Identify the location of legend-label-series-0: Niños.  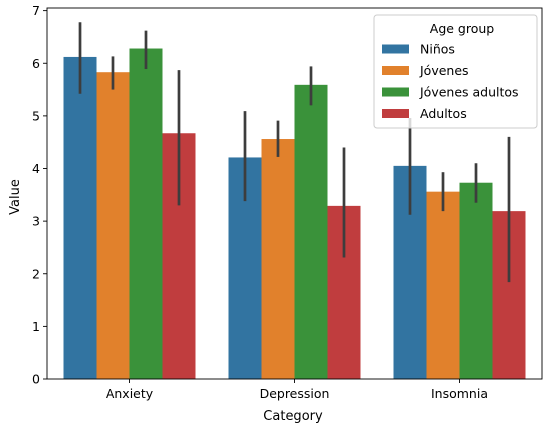
(437, 49).